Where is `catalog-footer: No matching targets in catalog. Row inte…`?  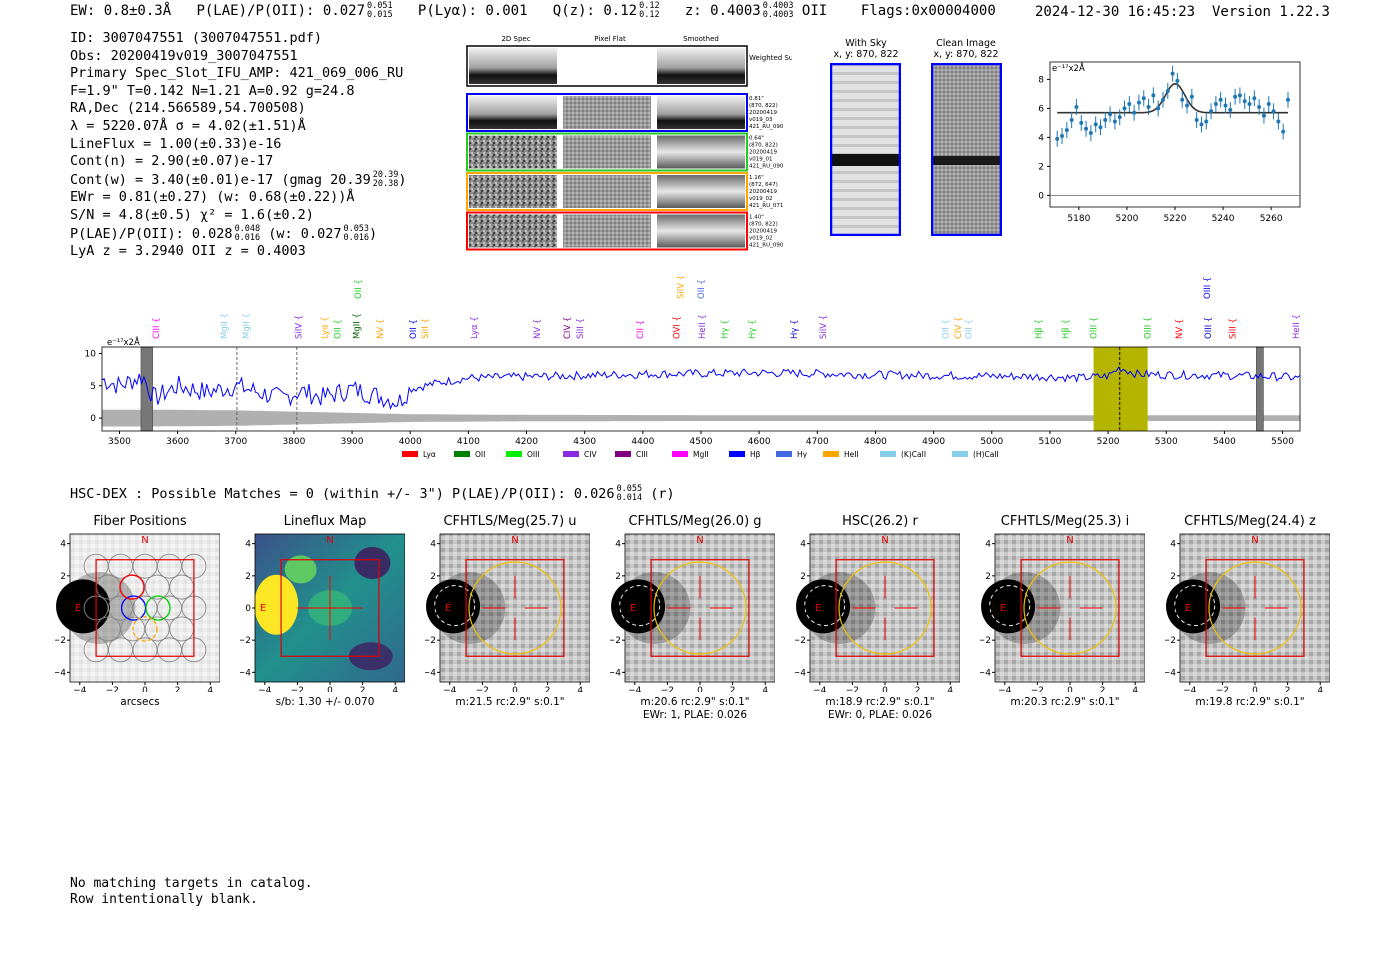
catalog-footer: No matching targets in catalog. Row inte… is located at coordinates (191, 892).